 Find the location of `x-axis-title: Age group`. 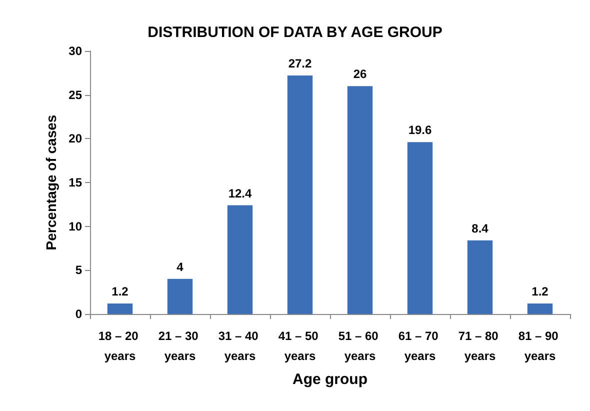

x-axis-title: Age group is located at coordinates (330, 379).